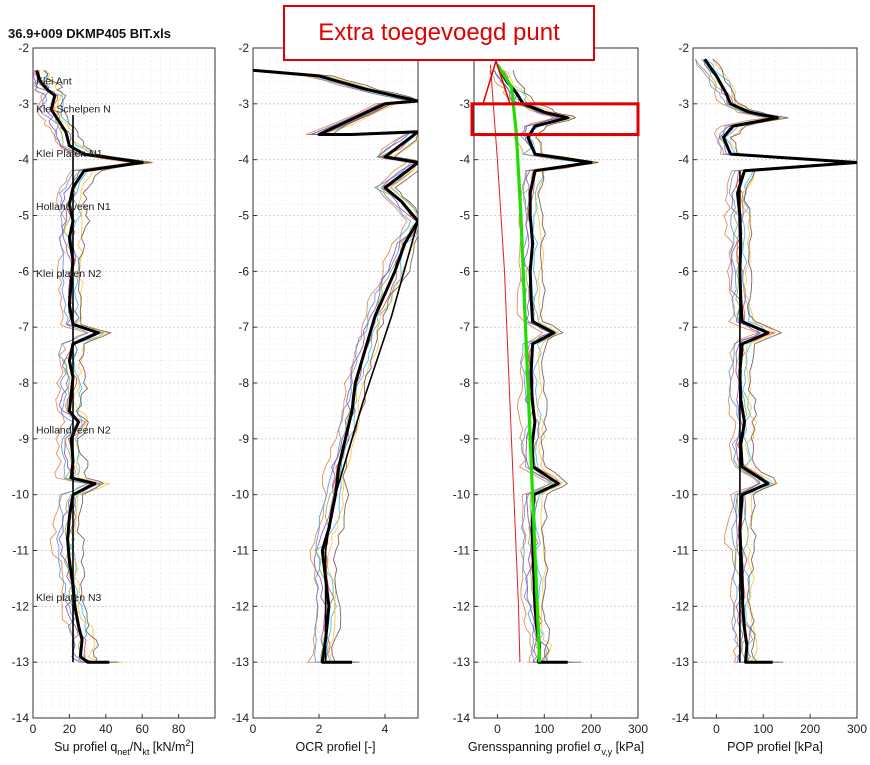  What do you see at coordinates (319, 729) in the screenshot?
I see `x-tick-label: 2` at bounding box center [319, 729].